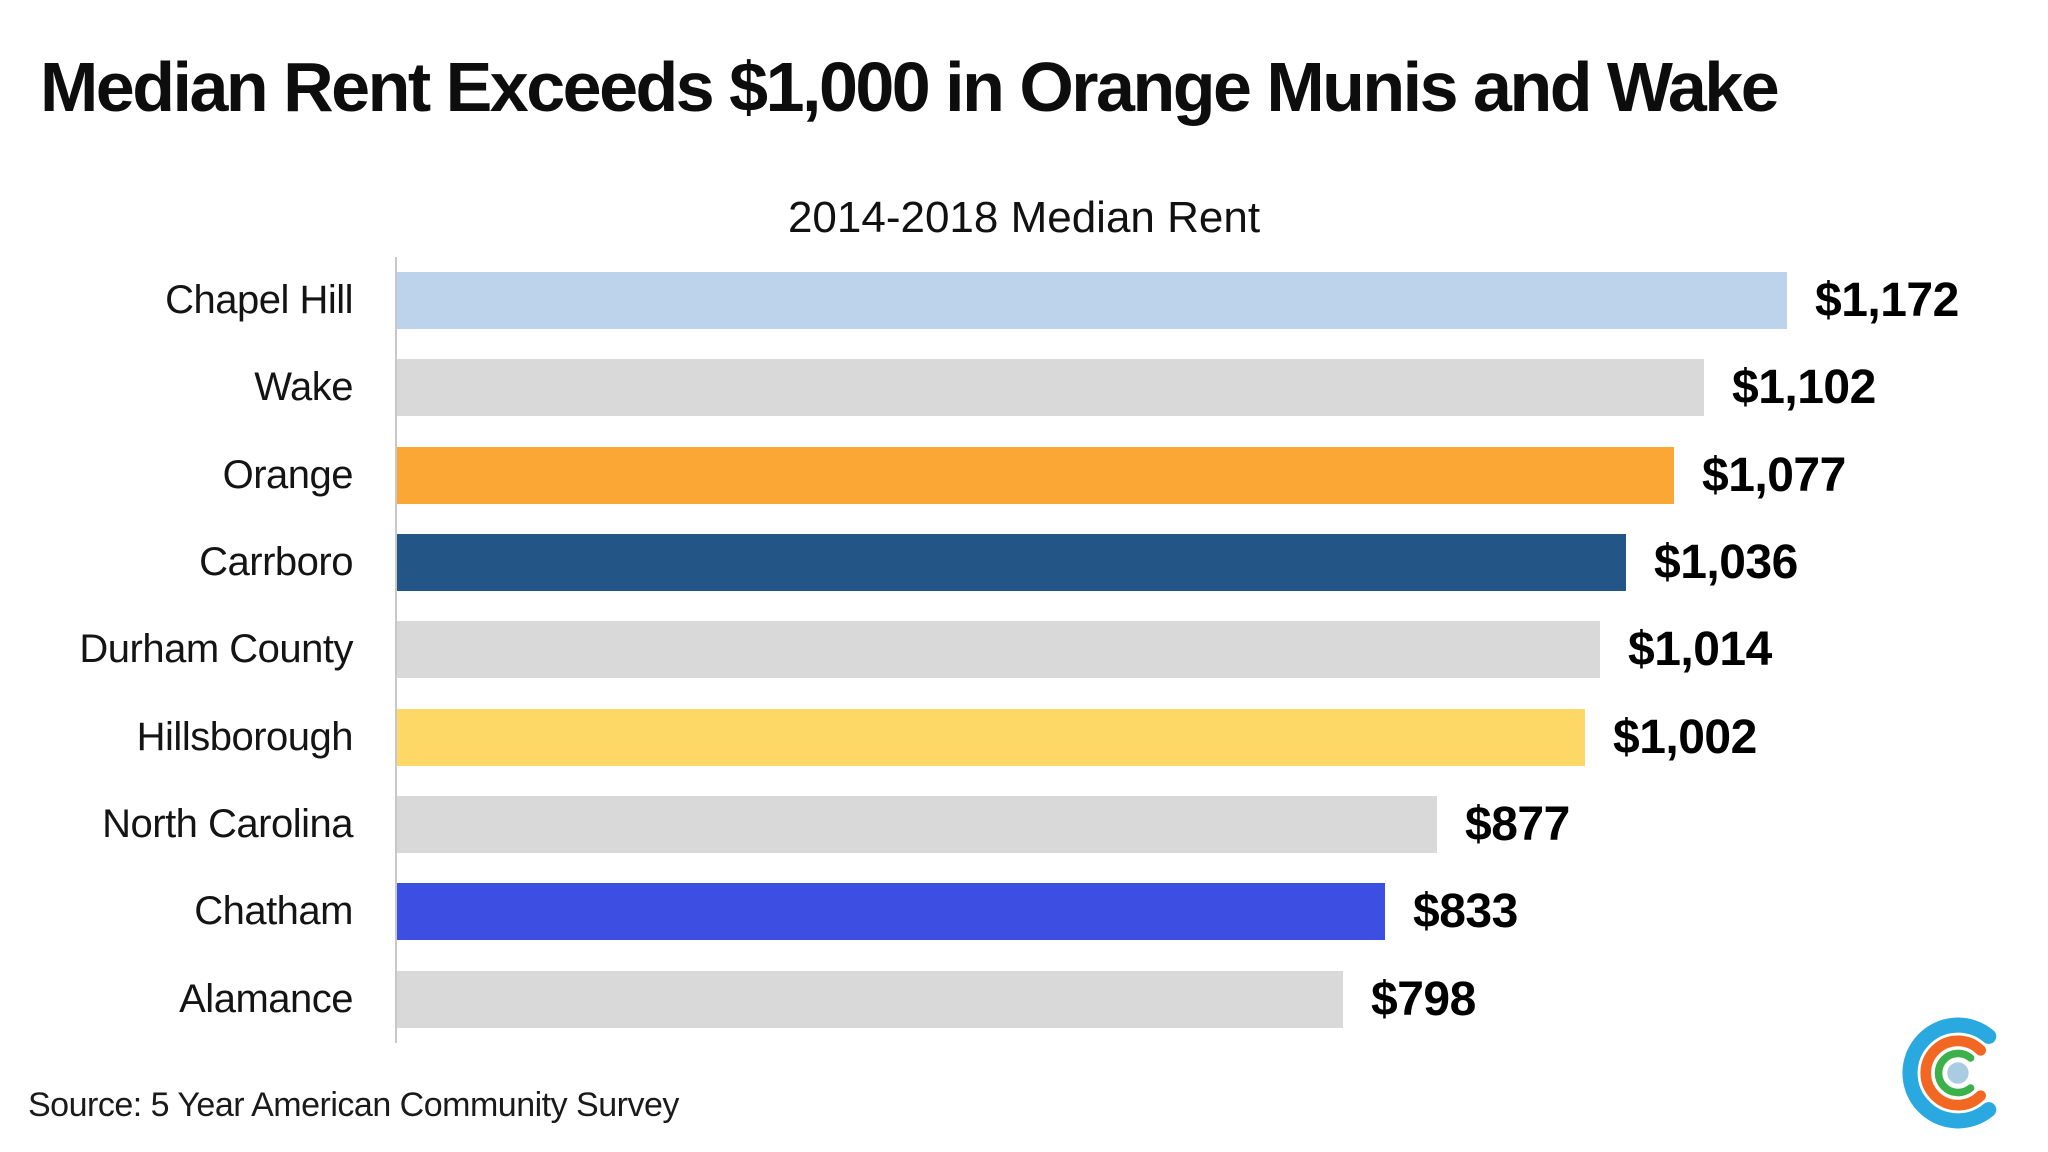 The height and width of the screenshot is (1152, 2048). Describe the element at coordinates (1804, 388) in the screenshot. I see `value-label: $1,102` at that location.